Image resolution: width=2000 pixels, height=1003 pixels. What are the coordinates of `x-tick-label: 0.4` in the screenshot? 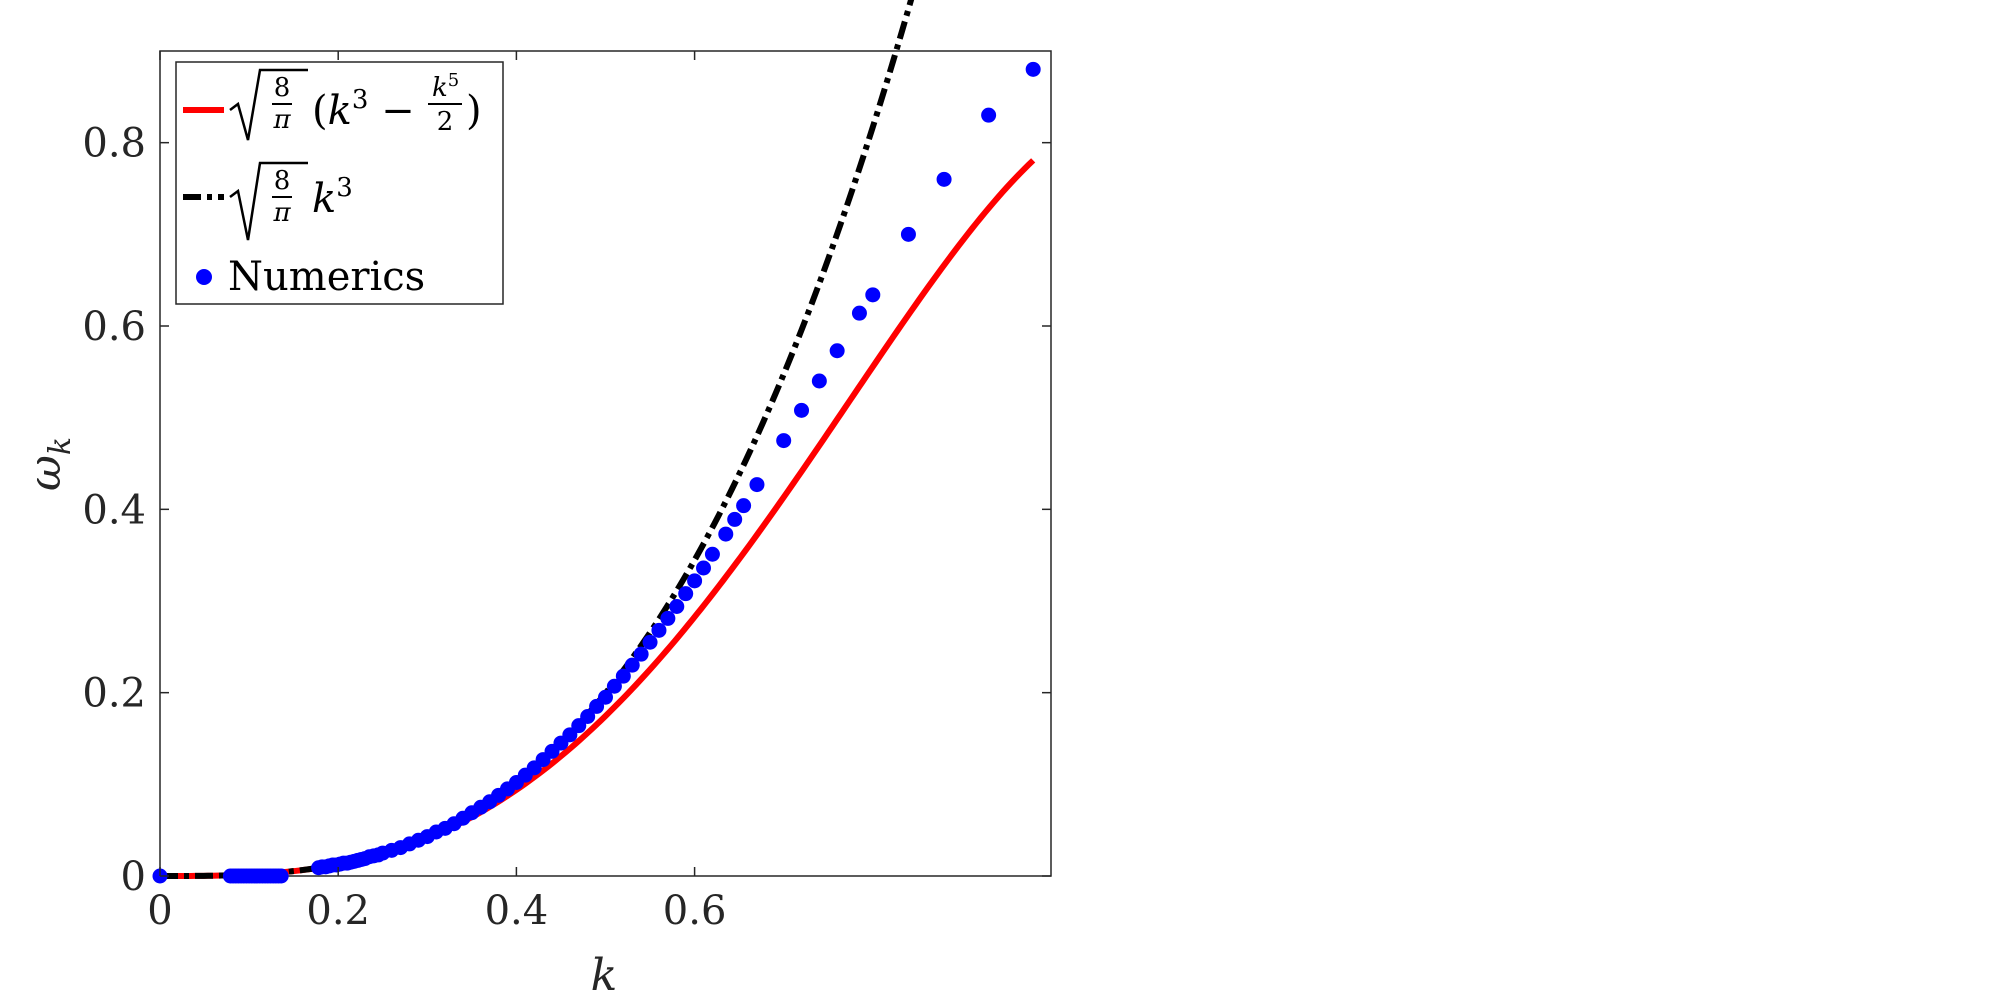 It's located at (517, 911).